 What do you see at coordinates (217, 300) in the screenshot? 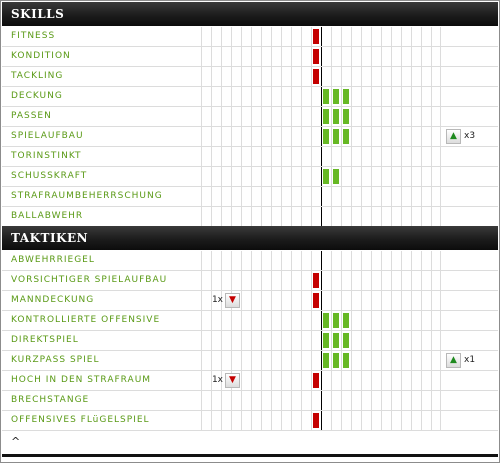
I see `trend-count: 1x` at bounding box center [217, 300].